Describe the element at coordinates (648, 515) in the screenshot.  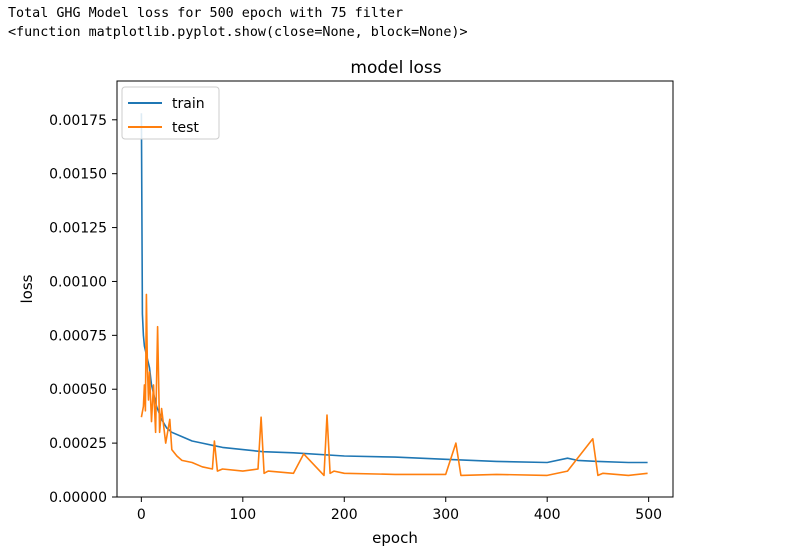
I see `x-tick-label: 500` at that location.